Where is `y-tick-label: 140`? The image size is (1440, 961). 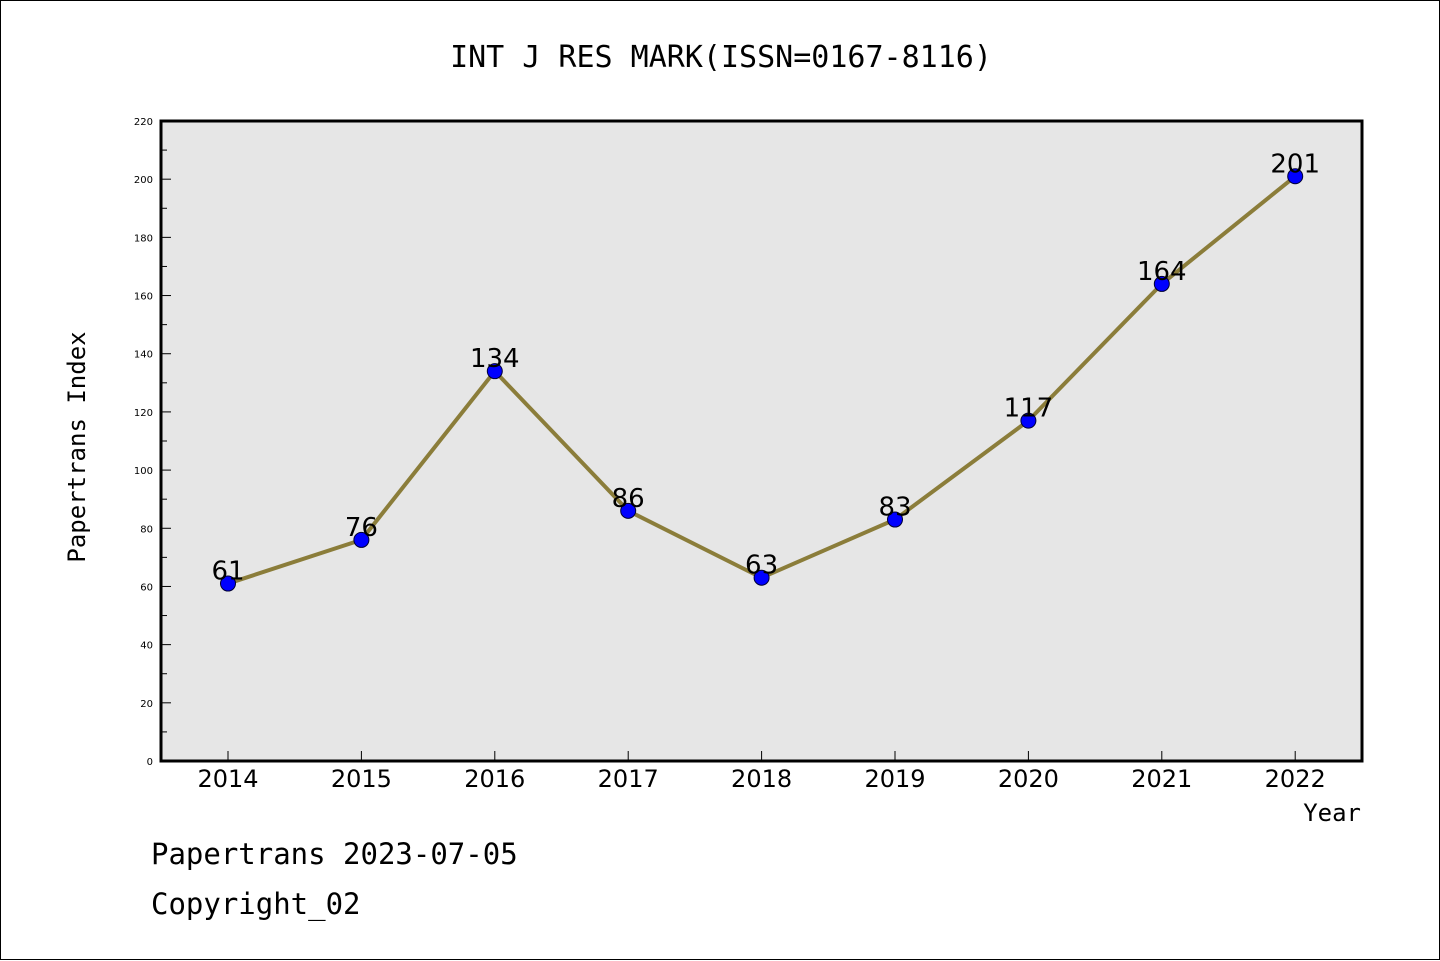
y-tick-label: 140 is located at coordinates (143, 355).